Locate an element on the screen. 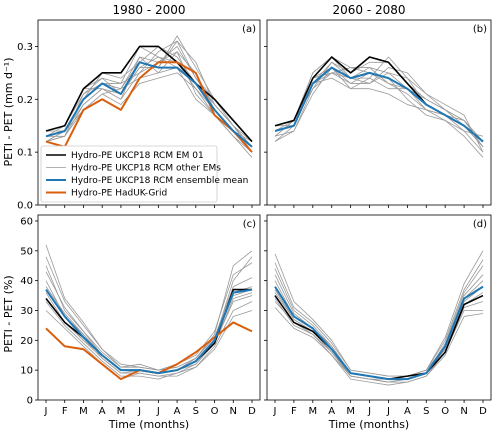  x-axis-label-left: Time (months) is located at coordinates (148, 424).